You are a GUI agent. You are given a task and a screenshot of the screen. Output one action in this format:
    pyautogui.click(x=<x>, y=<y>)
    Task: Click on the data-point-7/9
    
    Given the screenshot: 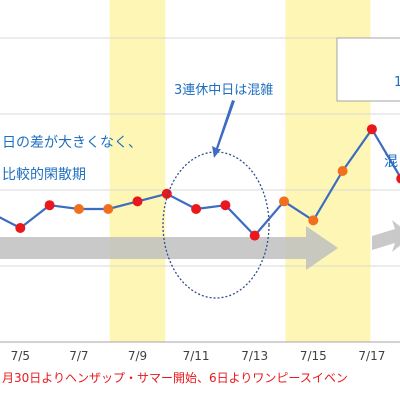 What is the action you would take?
    pyautogui.click(x=137, y=201)
    